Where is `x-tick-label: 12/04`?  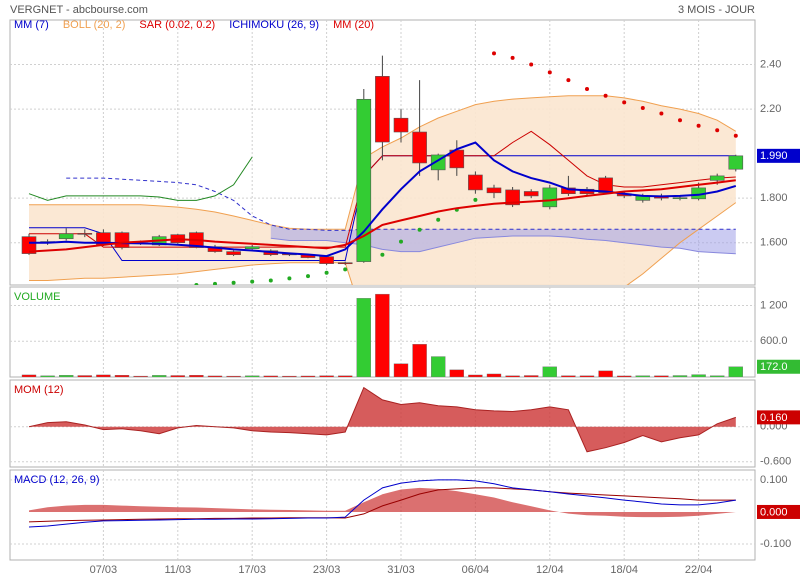 x-tick-label: 12/04 is located at coordinates (550, 570).